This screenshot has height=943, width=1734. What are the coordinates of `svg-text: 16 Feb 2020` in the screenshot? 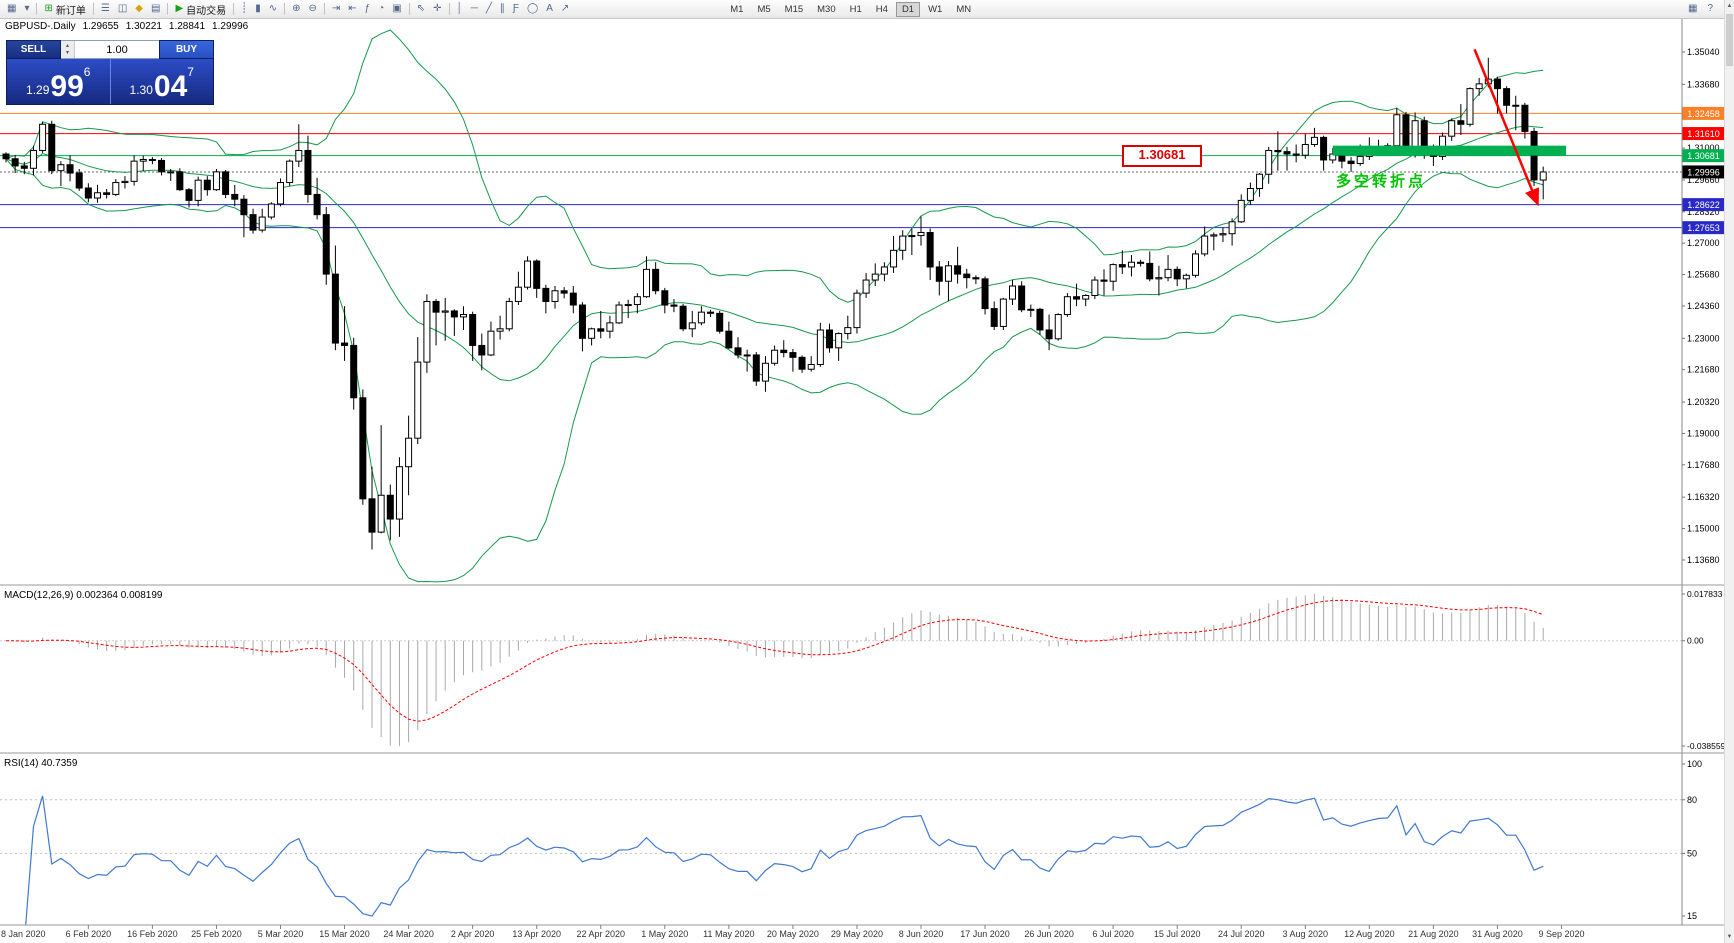 It's located at (152, 934).